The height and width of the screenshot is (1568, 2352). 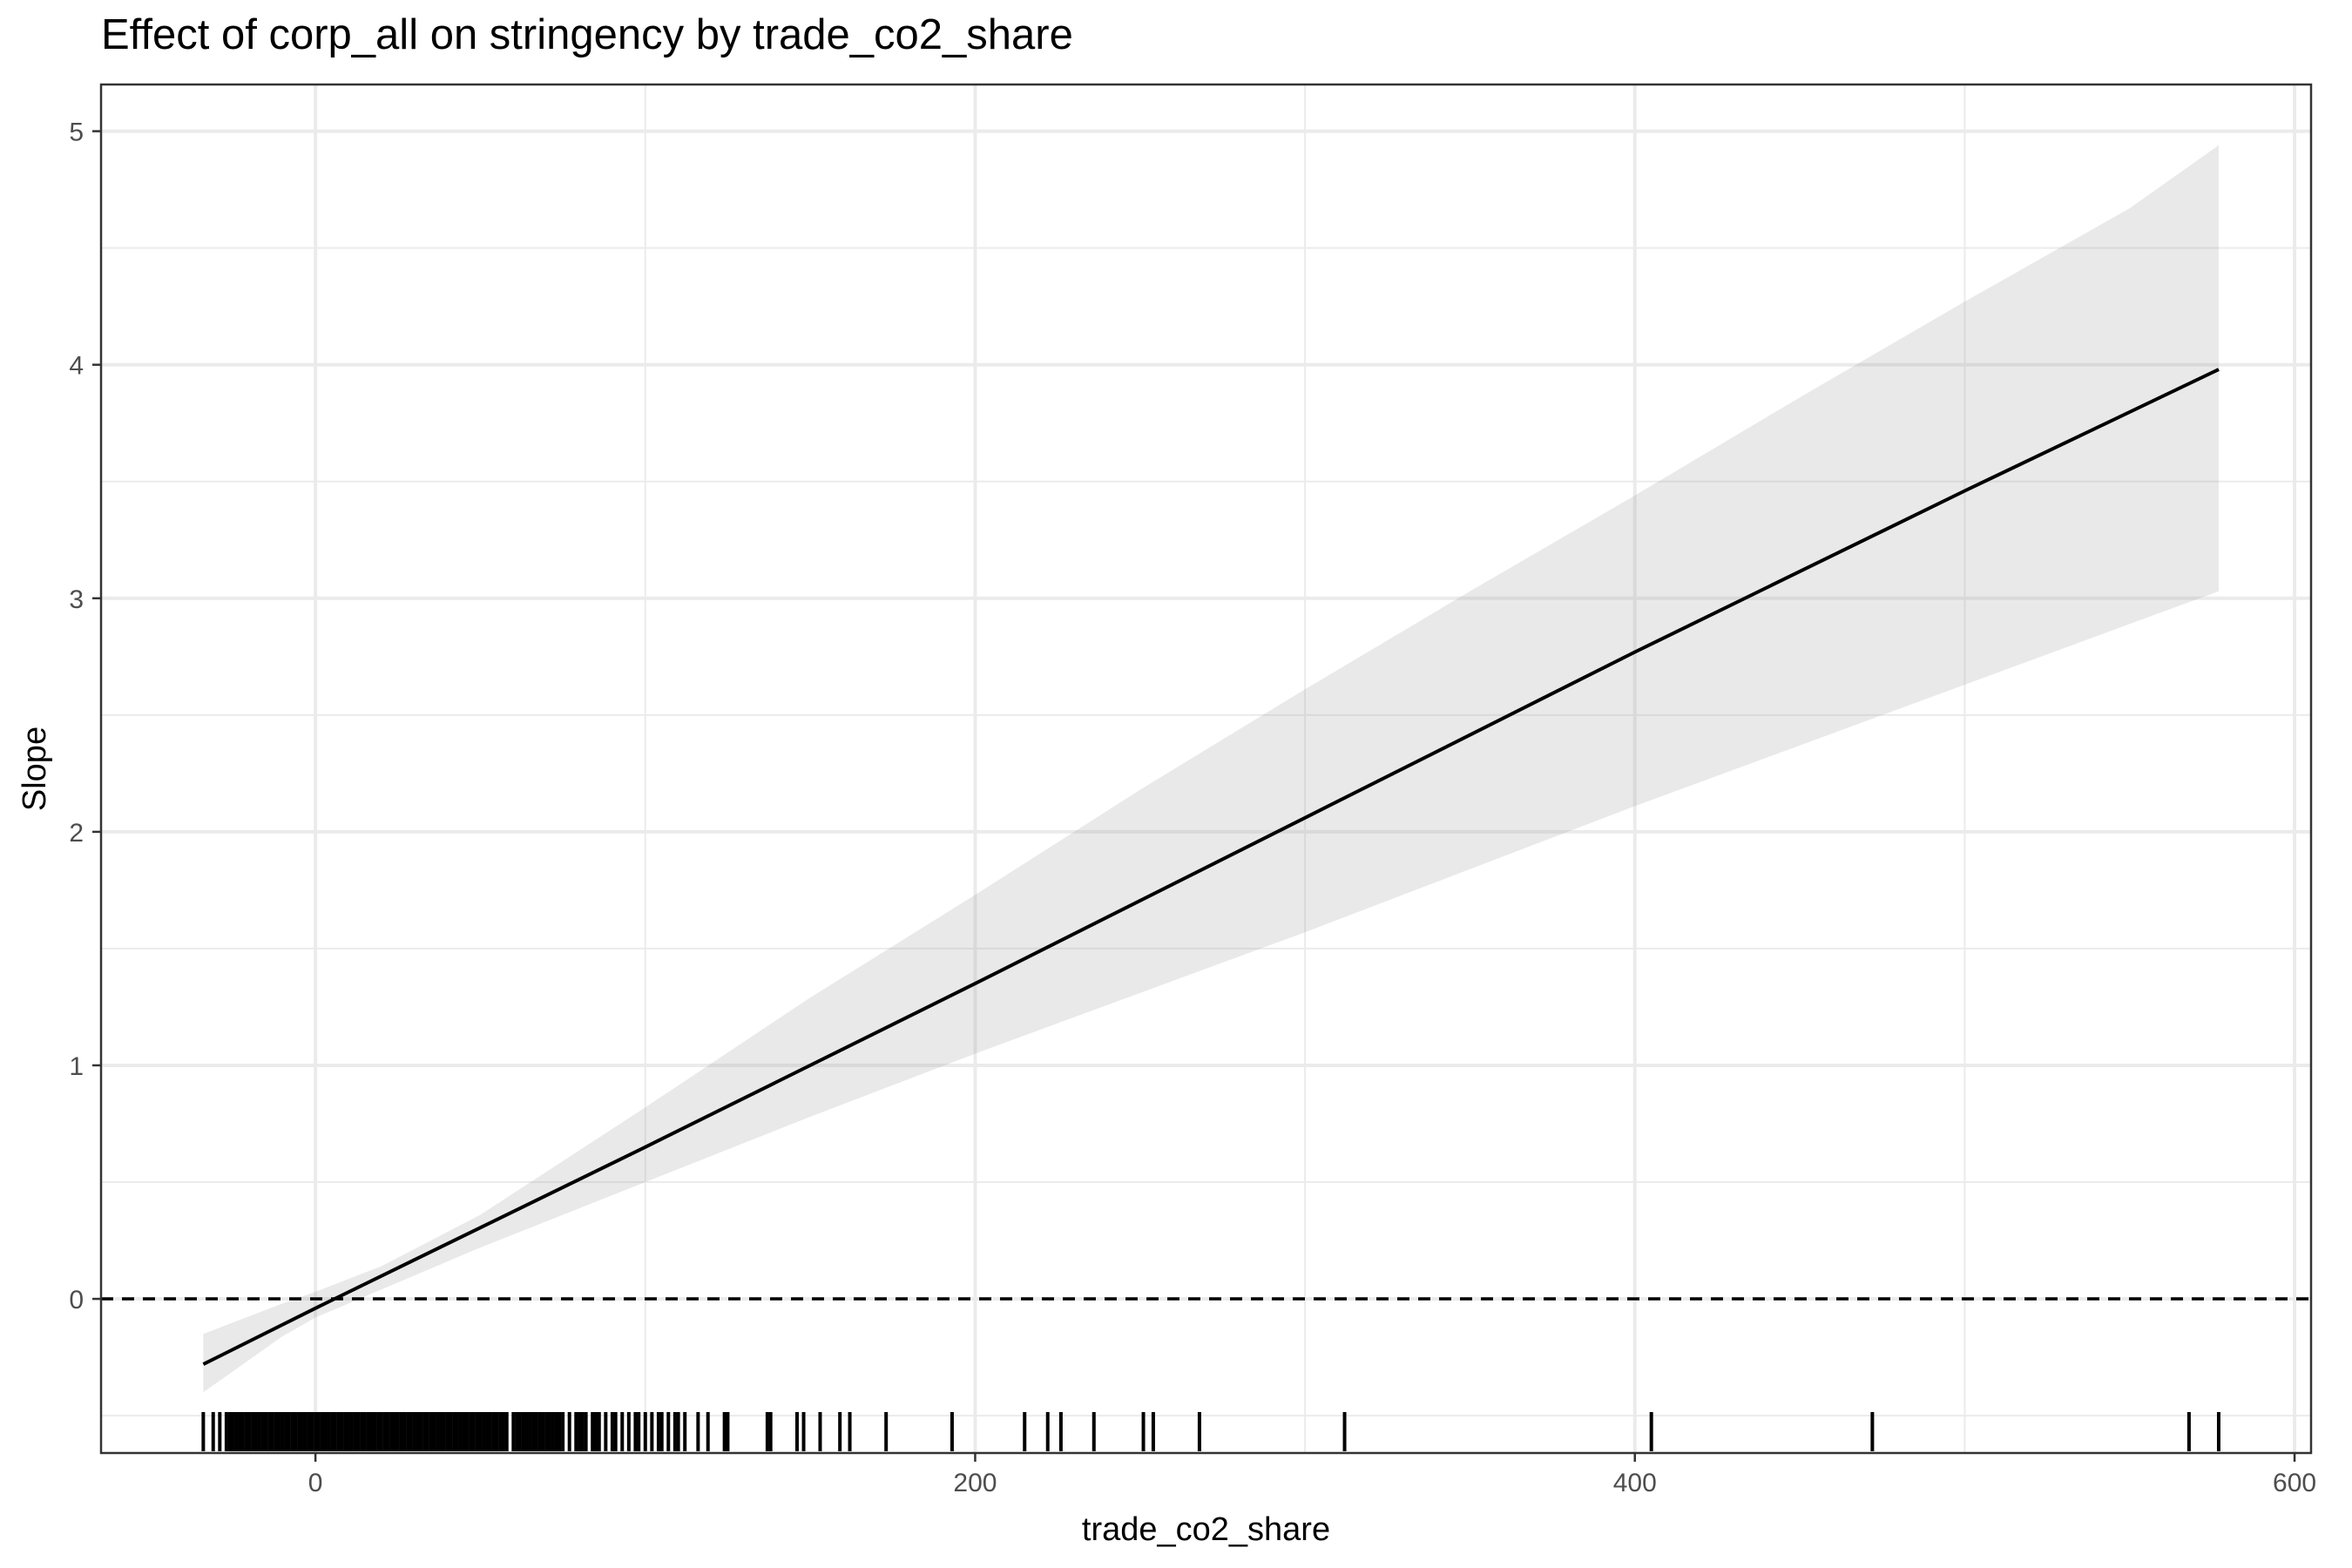 What do you see at coordinates (76, 599) in the screenshot?
I see `y-tick-label: 3` at bounding box center [76, 599].